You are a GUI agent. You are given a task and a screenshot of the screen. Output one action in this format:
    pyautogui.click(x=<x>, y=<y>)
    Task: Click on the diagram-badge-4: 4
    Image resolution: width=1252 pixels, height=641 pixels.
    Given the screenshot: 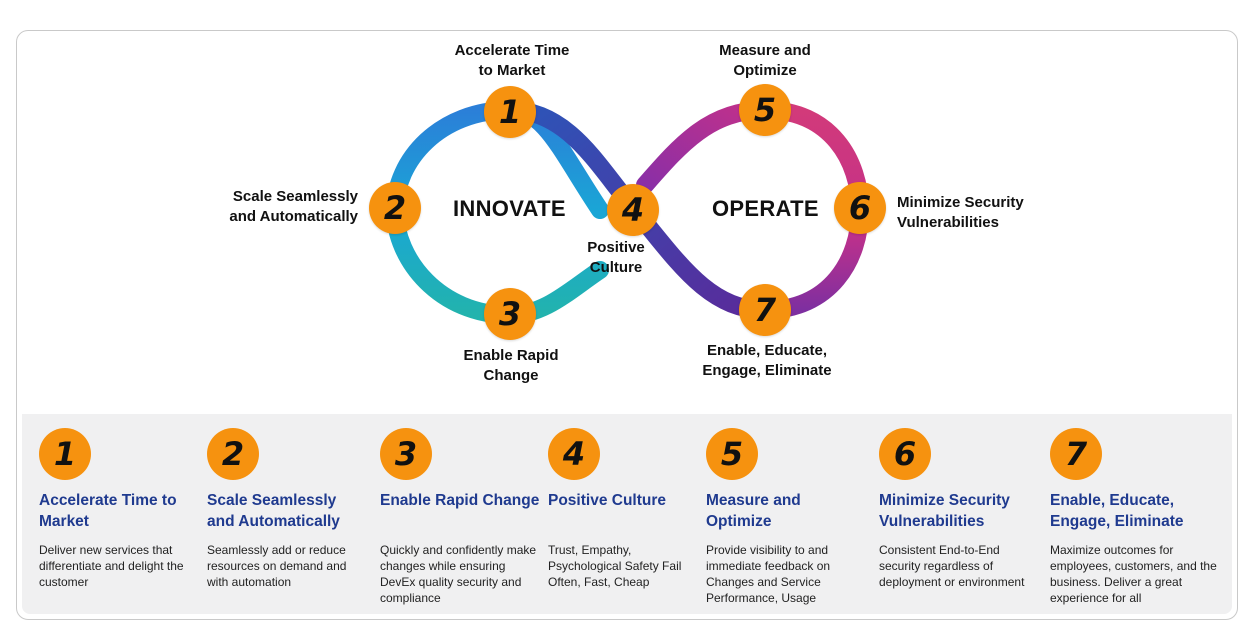 What is the action you would take?
    pyautogui.click(x=633, y=210)
    